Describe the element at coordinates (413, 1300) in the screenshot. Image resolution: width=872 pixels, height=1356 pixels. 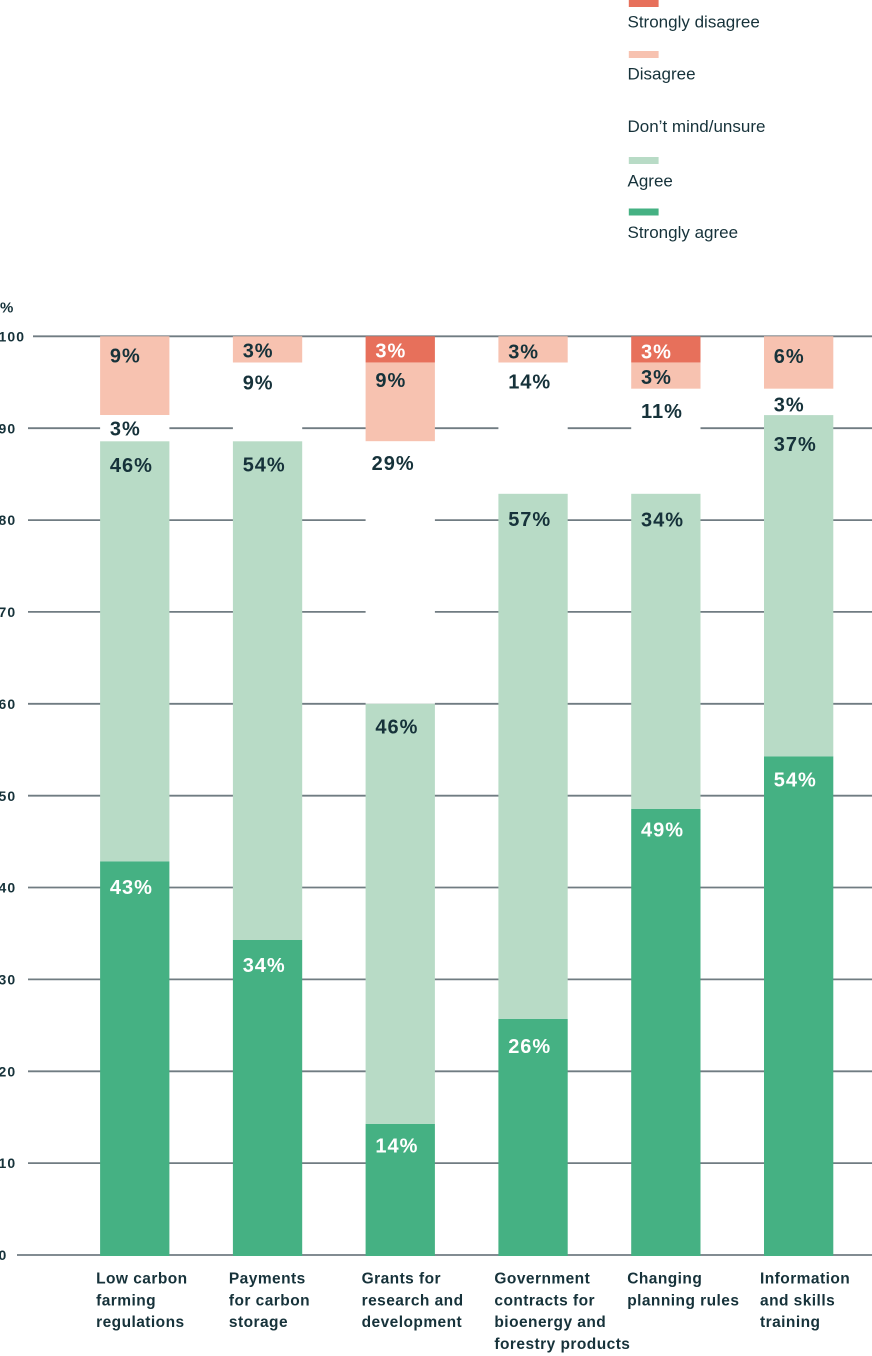
I see `svg-text: research and` at that location.